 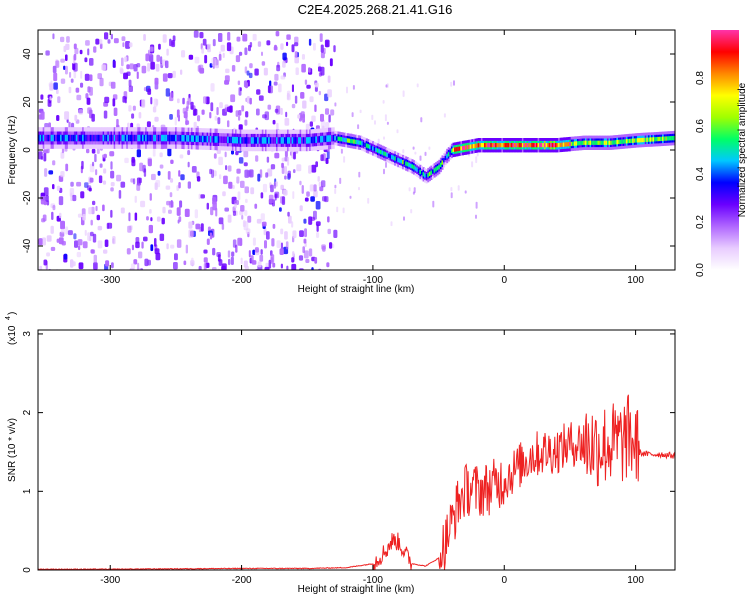 I want to click on figure-title: C2E4.2025.268.21.41.G16, so click(x=375, y=9).